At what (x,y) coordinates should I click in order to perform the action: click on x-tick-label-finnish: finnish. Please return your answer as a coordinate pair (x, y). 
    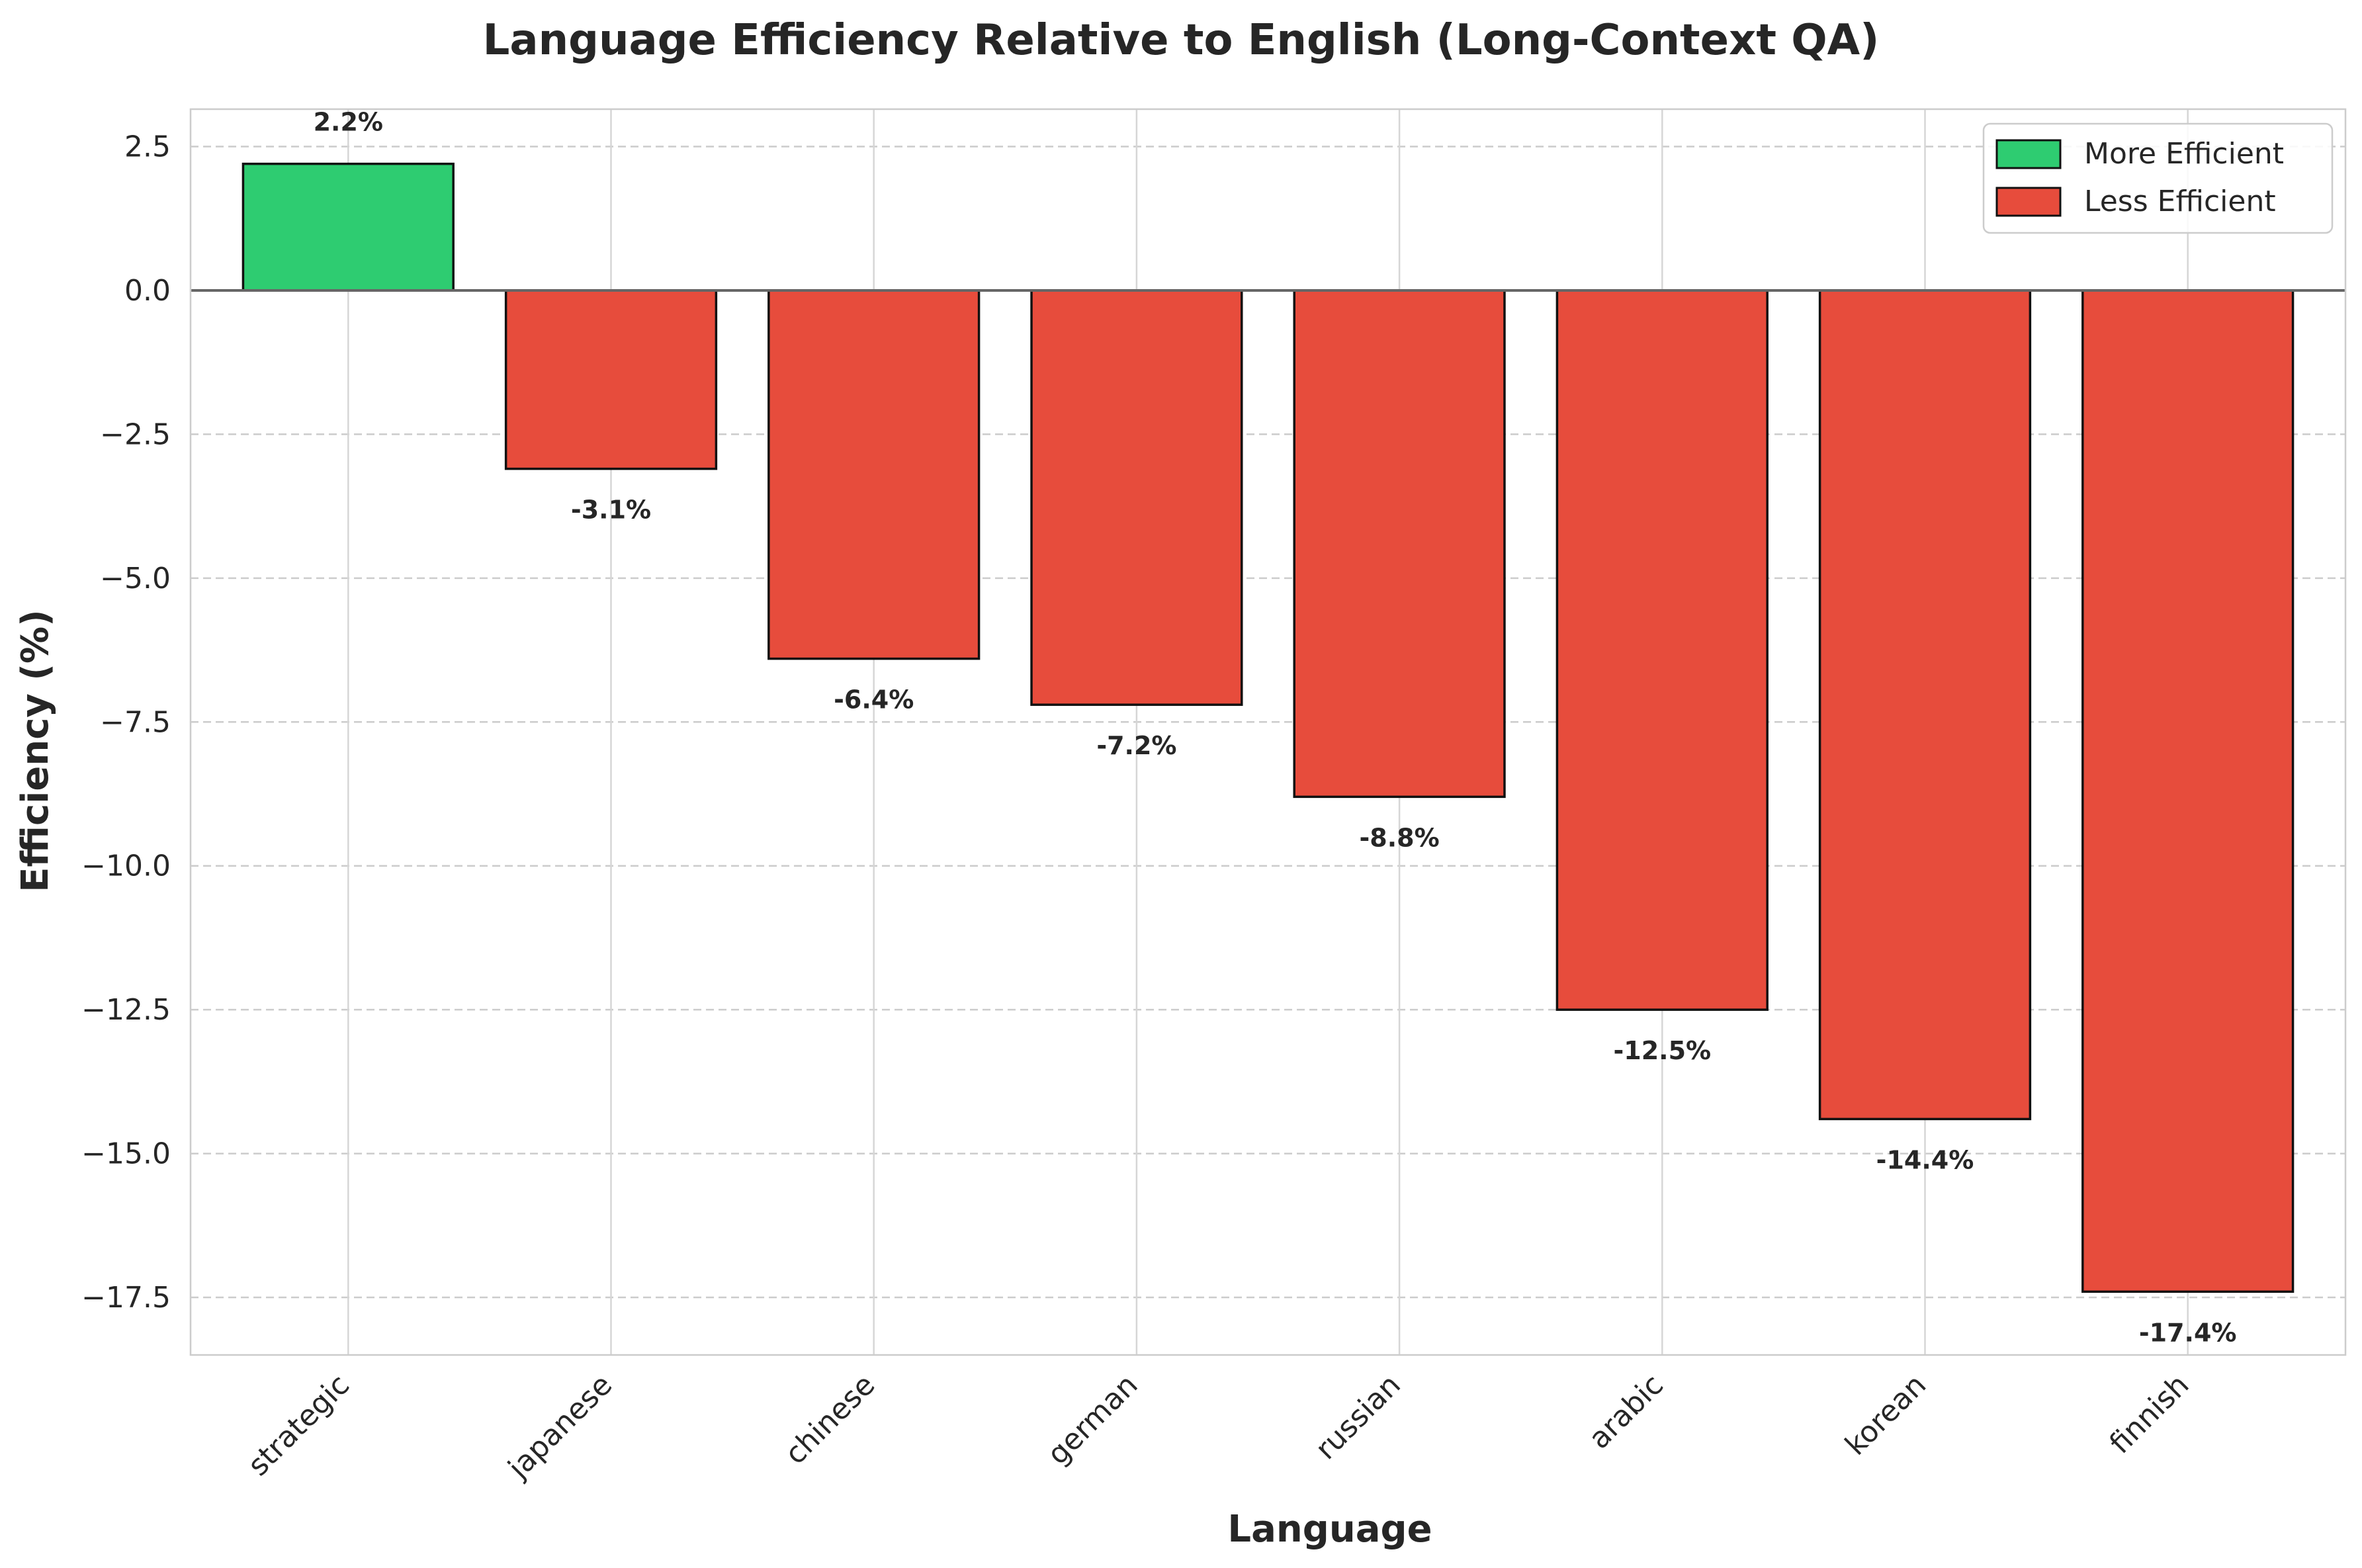
    Looking at the image, I should click on (2149, 1414).